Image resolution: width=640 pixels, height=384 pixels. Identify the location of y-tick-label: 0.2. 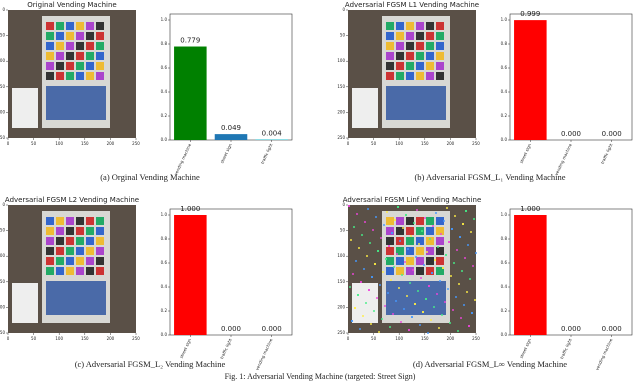
(504, 115).